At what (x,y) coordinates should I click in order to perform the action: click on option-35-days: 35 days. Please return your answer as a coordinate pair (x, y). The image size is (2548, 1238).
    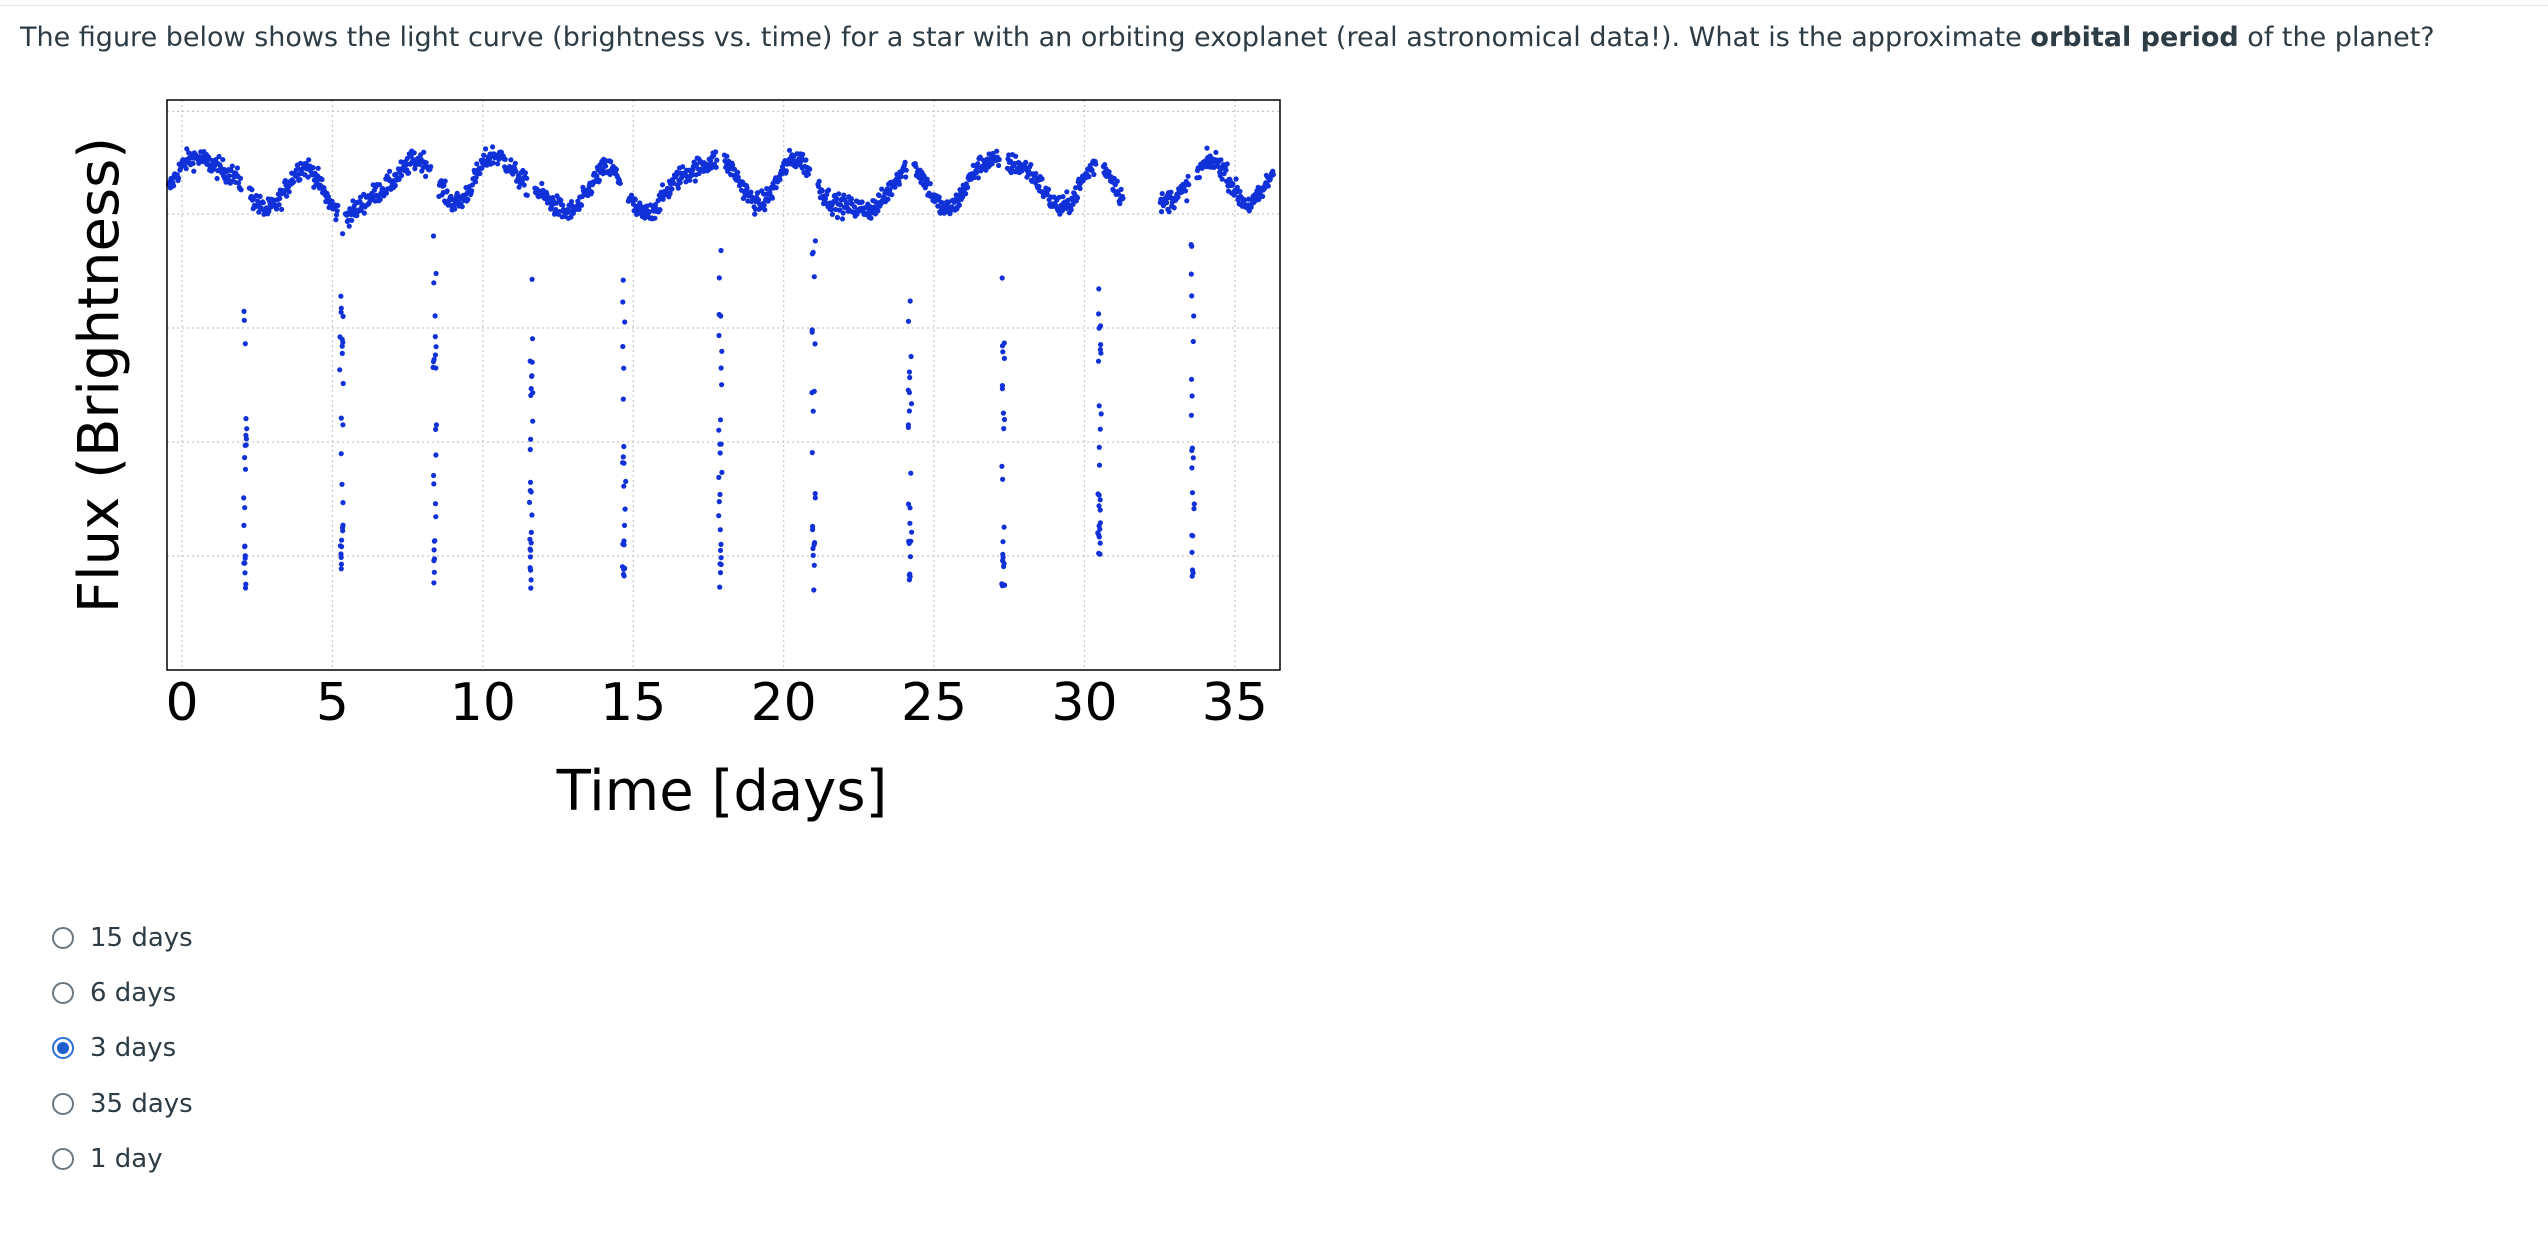
    Looking at the image, I should click on (122, 1104).